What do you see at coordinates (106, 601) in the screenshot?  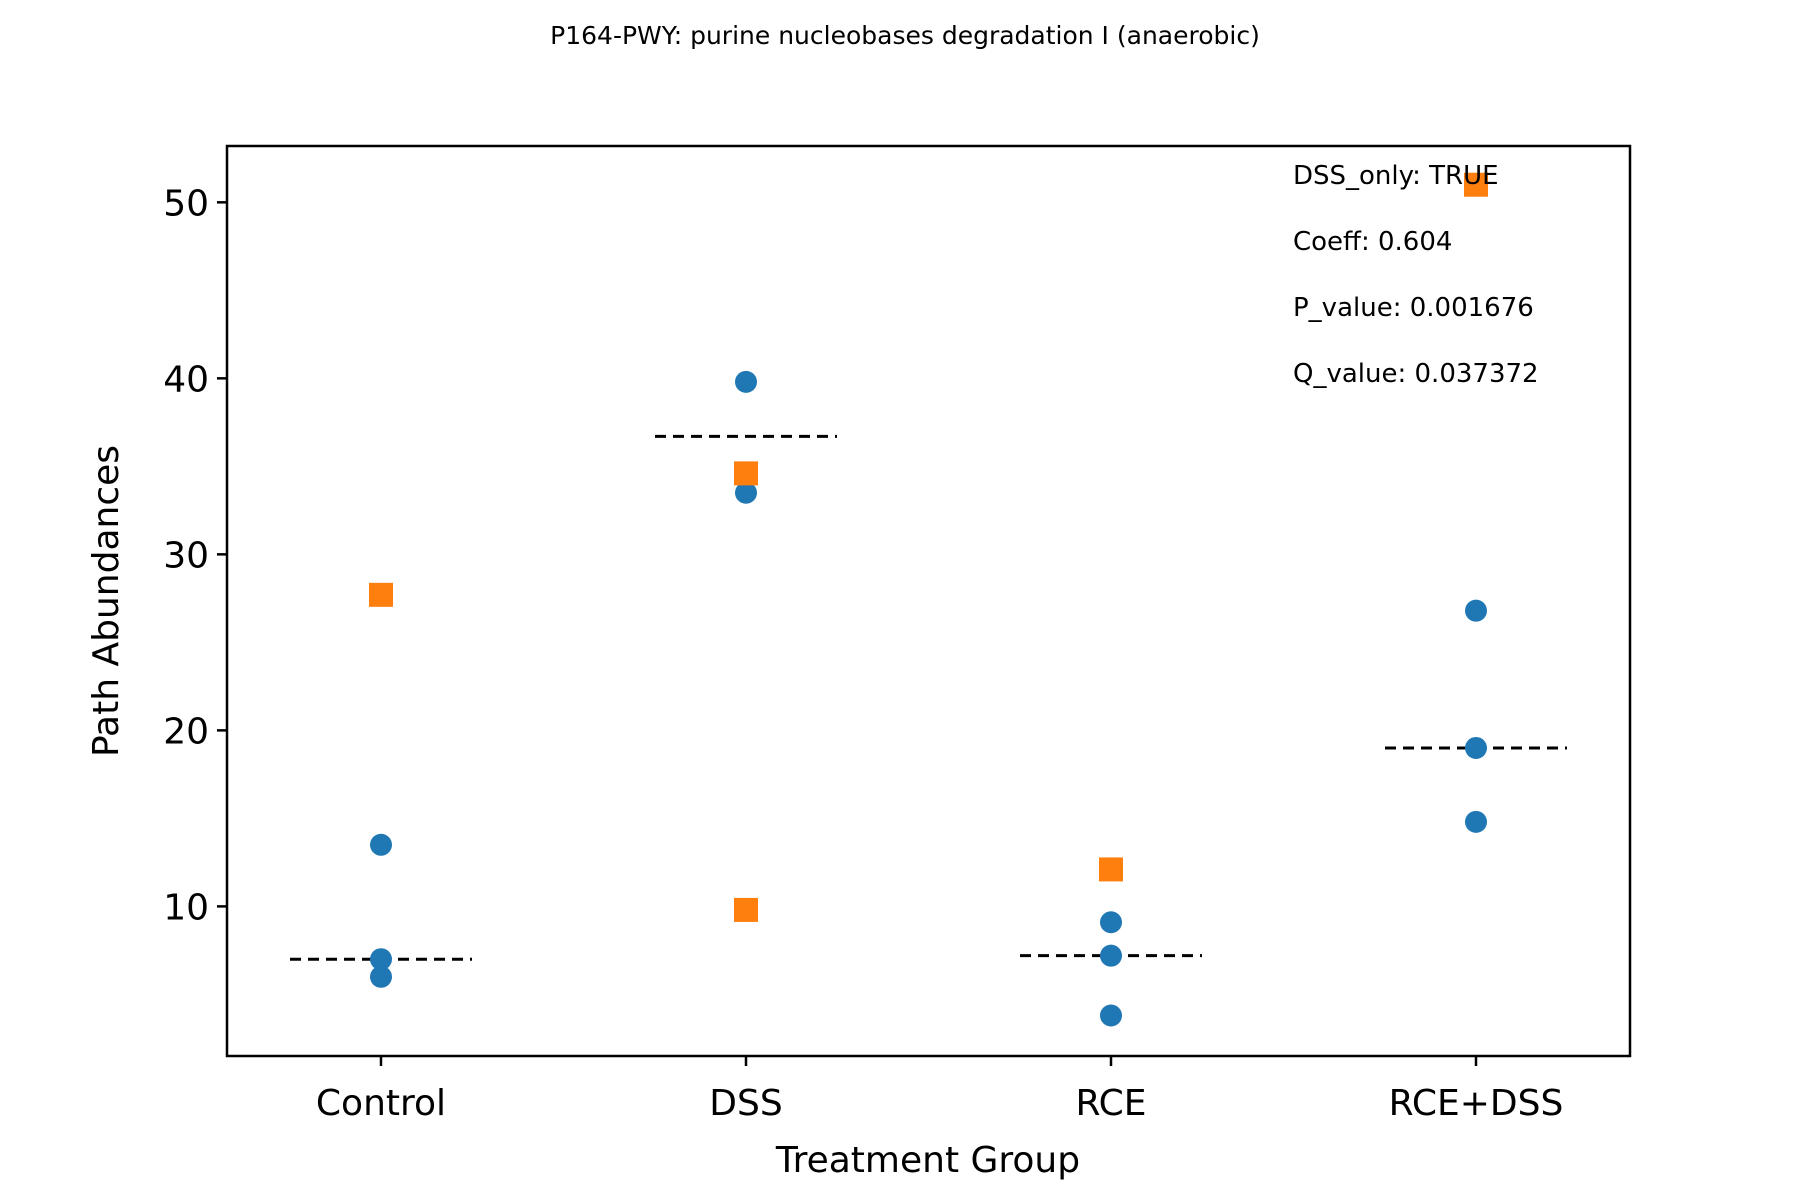 I see `y-axis-label: Path Abundances` at bounding box center [106, 601].